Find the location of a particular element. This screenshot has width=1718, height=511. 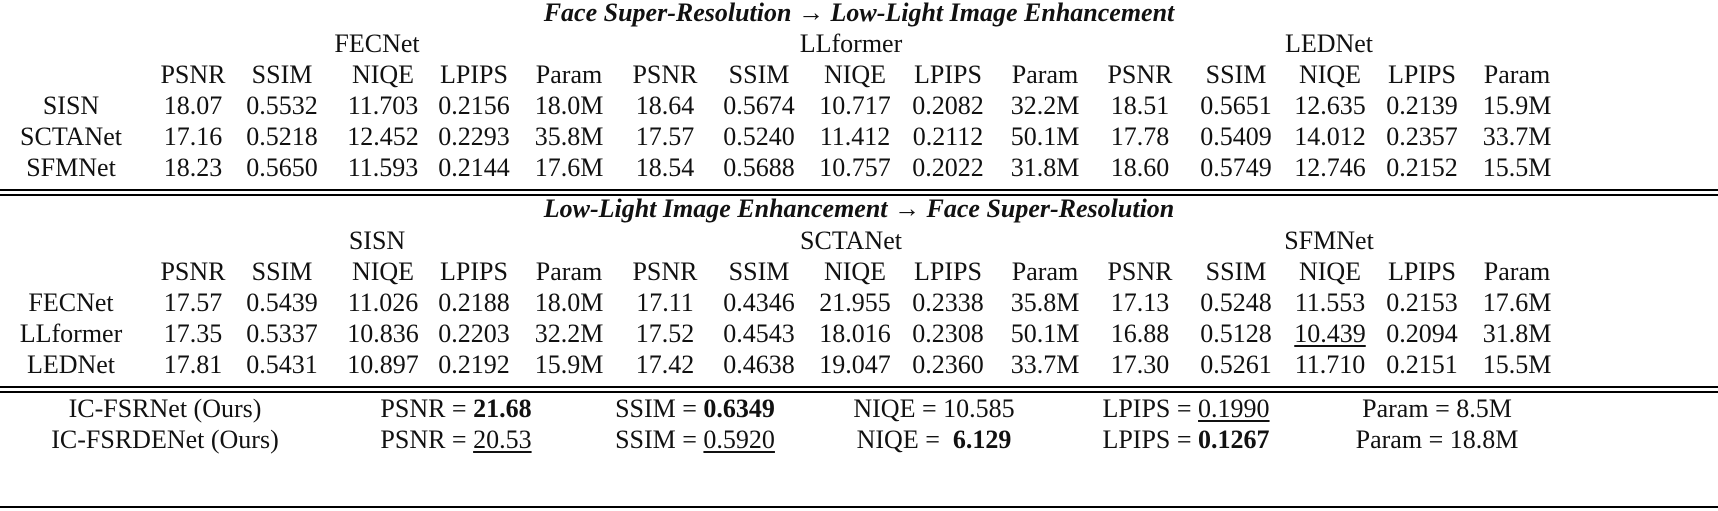

table-cell: 11.412 is located at coordinates (855, 136).